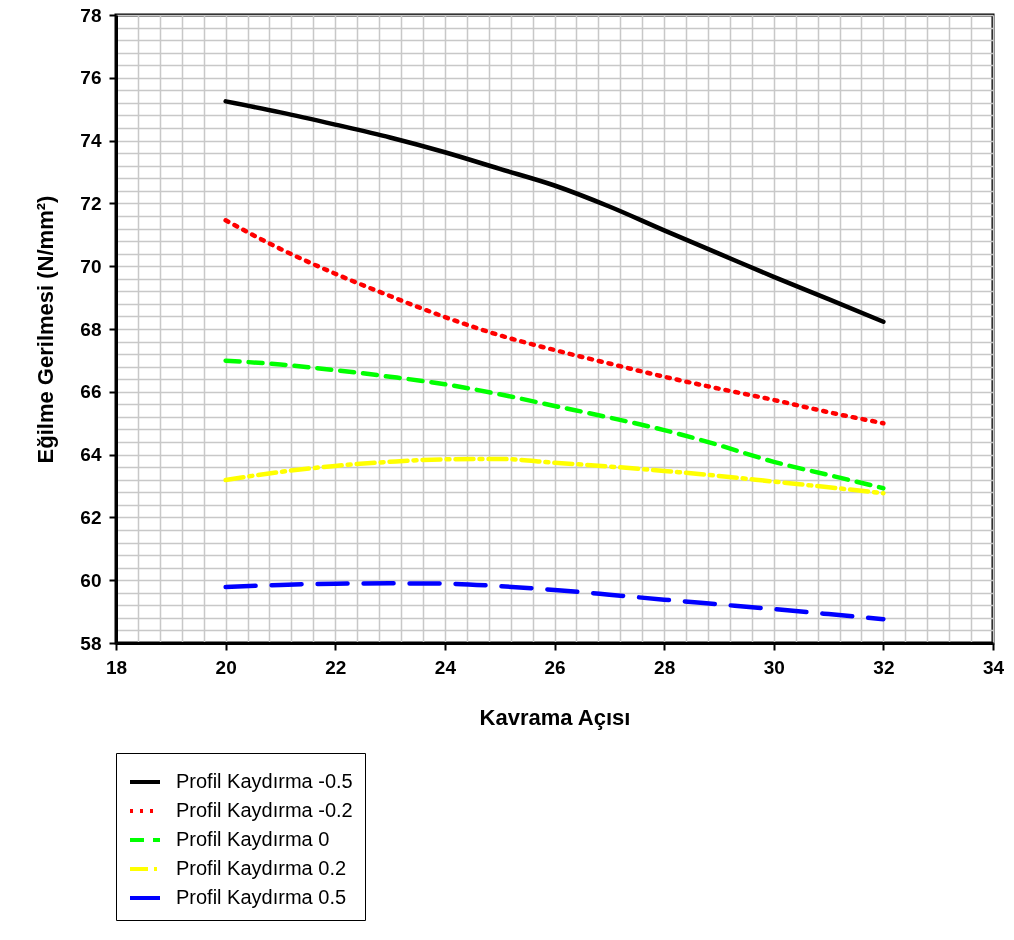  I want to click on x-tick-label: 26, so click(555, 667).